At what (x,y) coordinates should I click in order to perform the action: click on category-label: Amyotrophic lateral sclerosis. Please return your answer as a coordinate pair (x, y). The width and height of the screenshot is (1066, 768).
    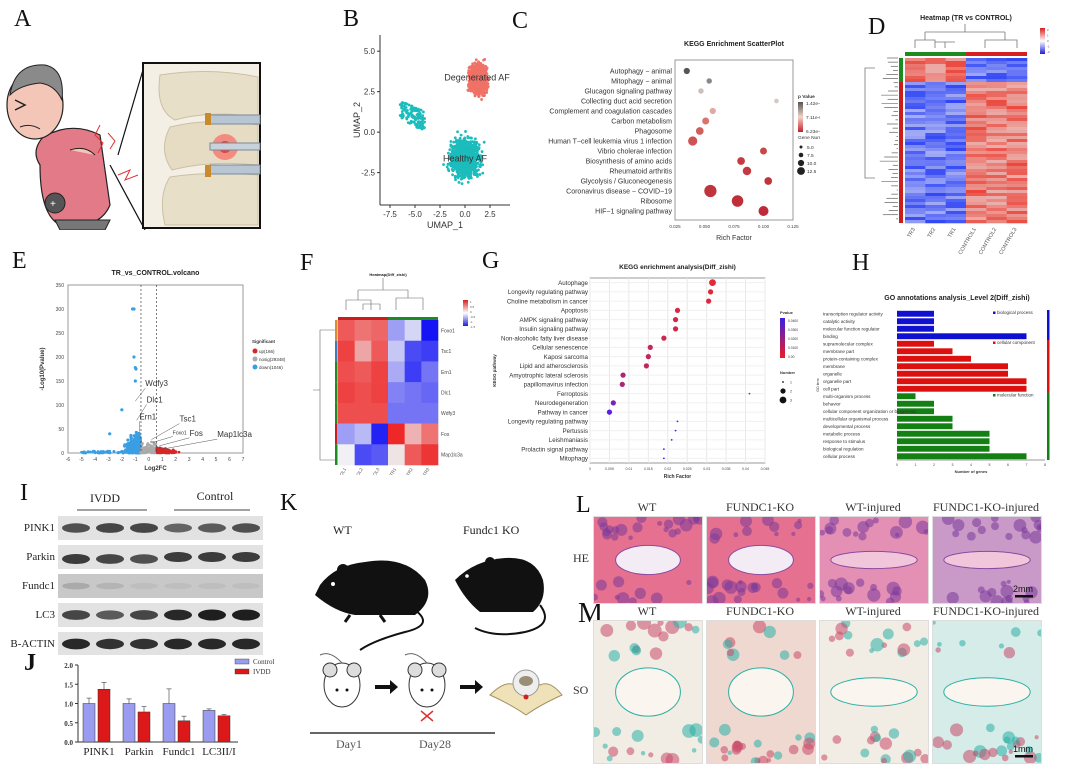
    Looking at the image, I should click on (548, 375).